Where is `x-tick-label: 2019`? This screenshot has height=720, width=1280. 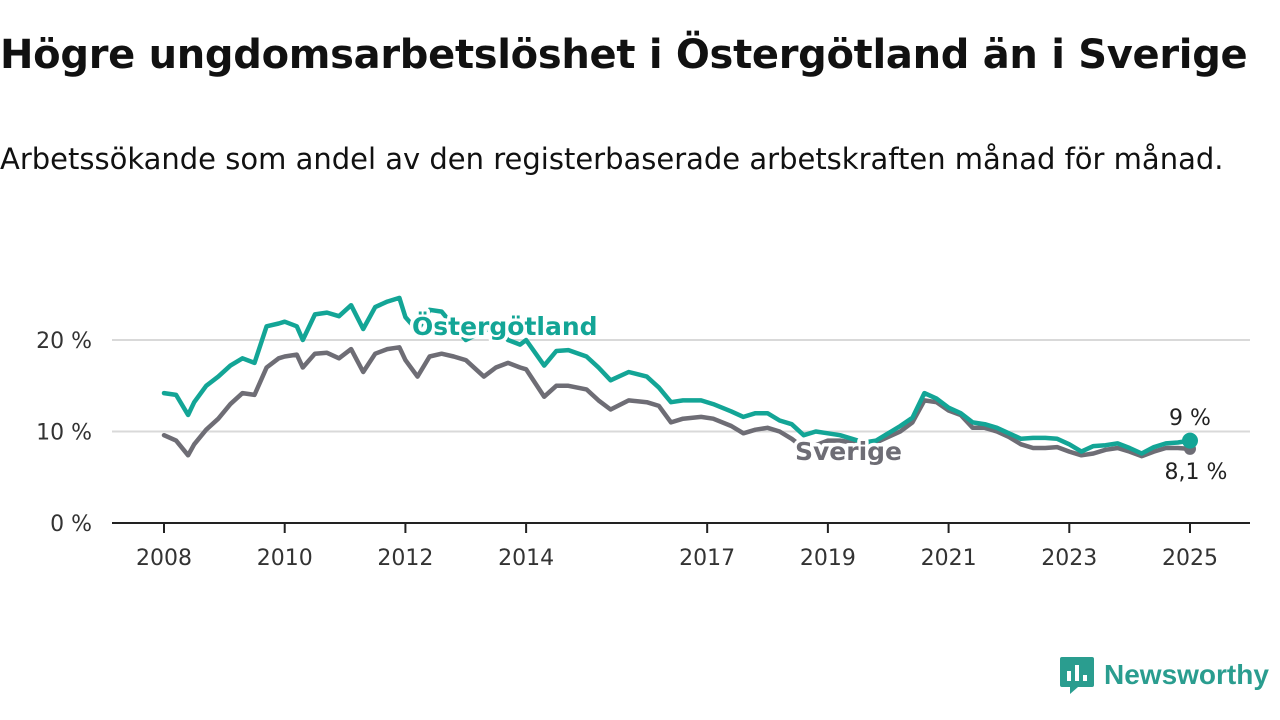
x-tick-label: 2019 is located at coordinates (828, 558).